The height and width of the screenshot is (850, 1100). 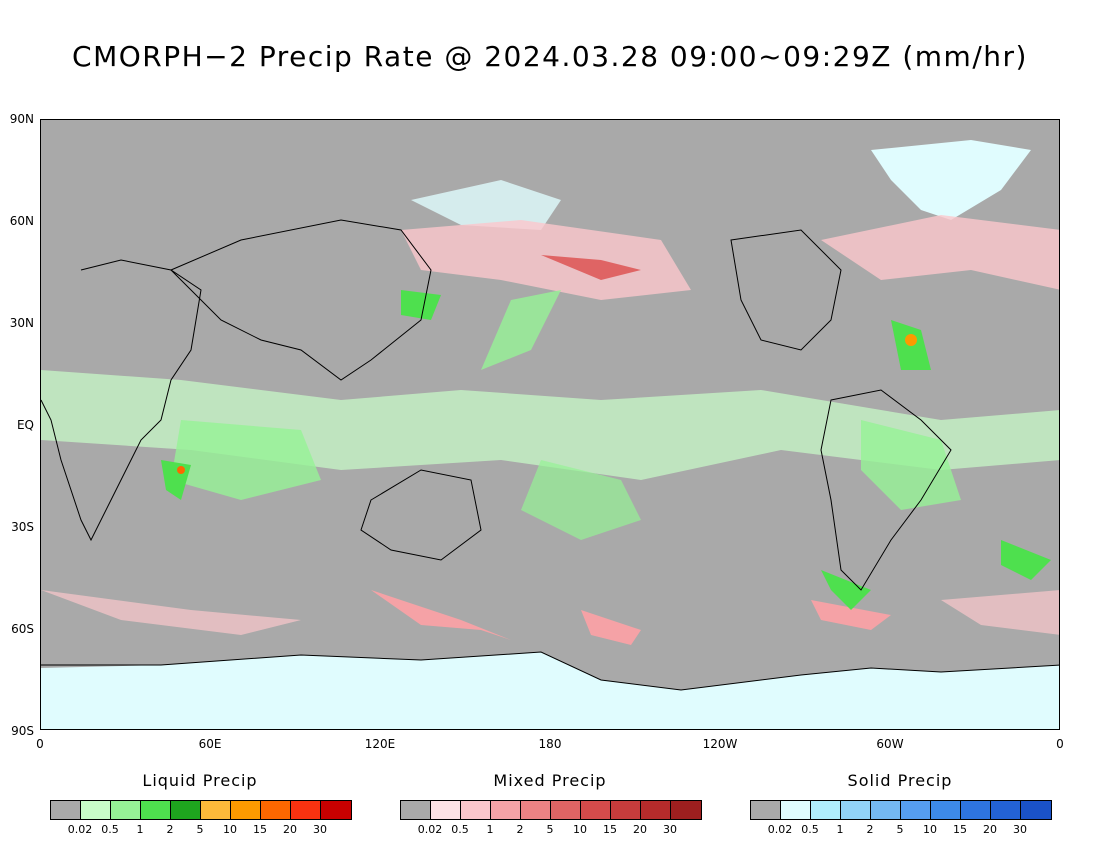 I want to click on lon-label-0-right: 0, so click(x=1060, y=744).